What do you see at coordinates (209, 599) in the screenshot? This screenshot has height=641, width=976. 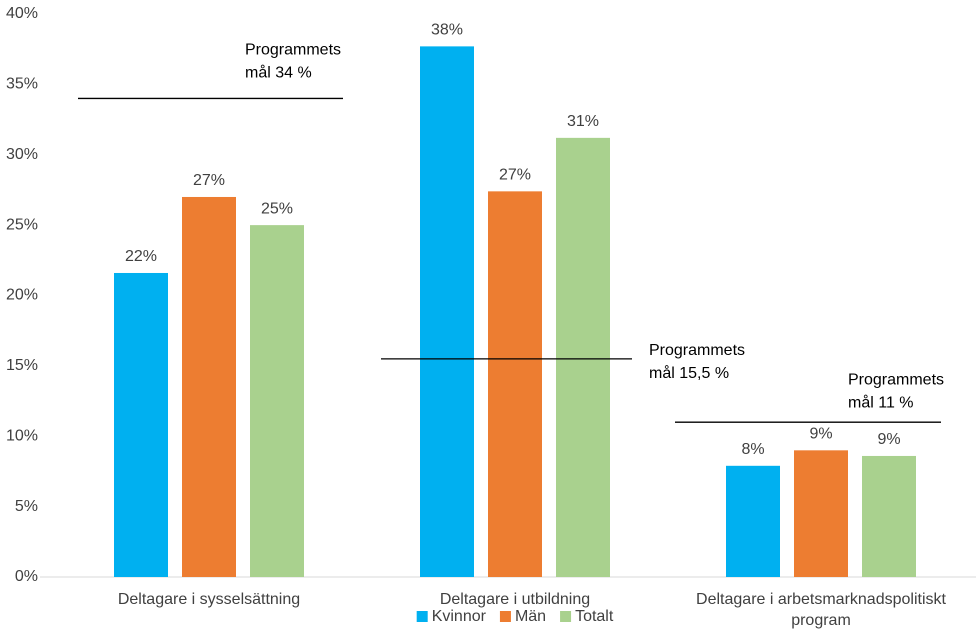 I see `x-tick-label: Deltagare i sysselsättning` at bounding box center [209, 599].